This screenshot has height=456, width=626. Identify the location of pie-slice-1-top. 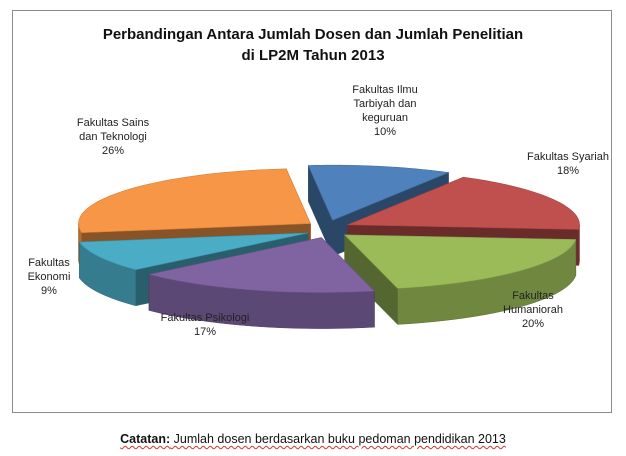
(378, 192).